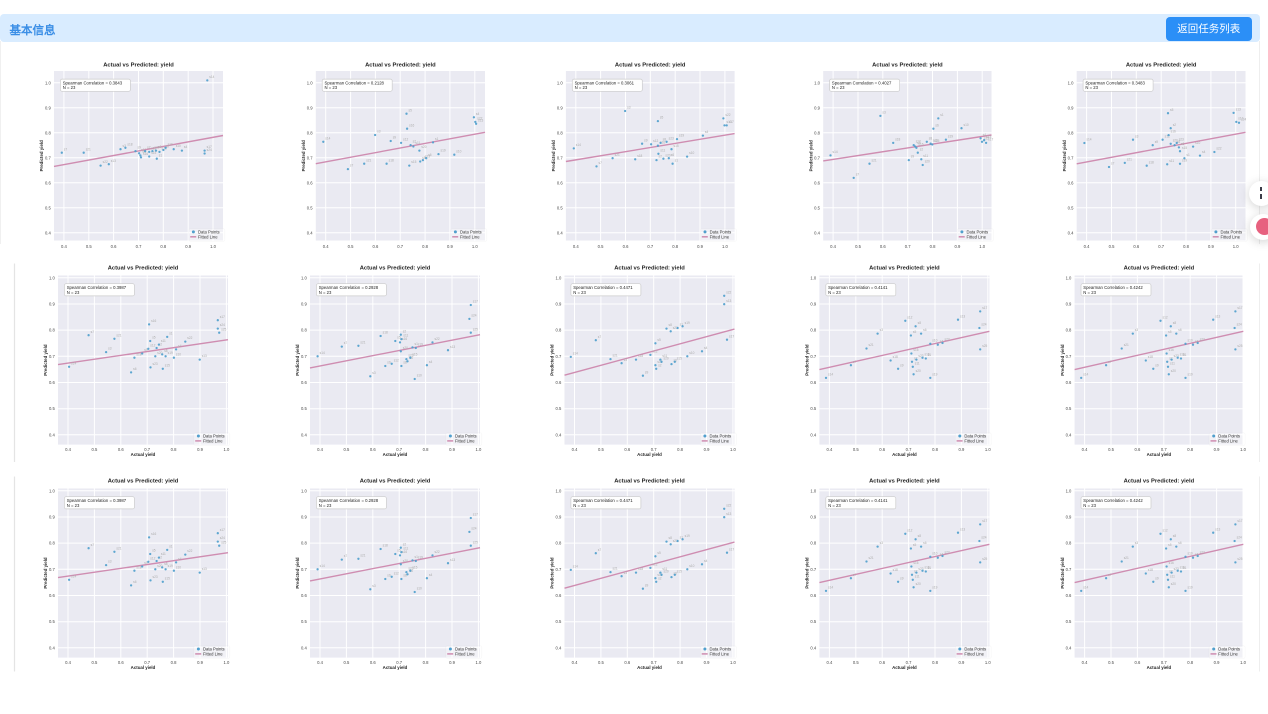 The height and width of the screenshot is (714, 1268). Describe the element at coordinates (679, 358) in the screenshot. I see `svg-text: s15` at that location.